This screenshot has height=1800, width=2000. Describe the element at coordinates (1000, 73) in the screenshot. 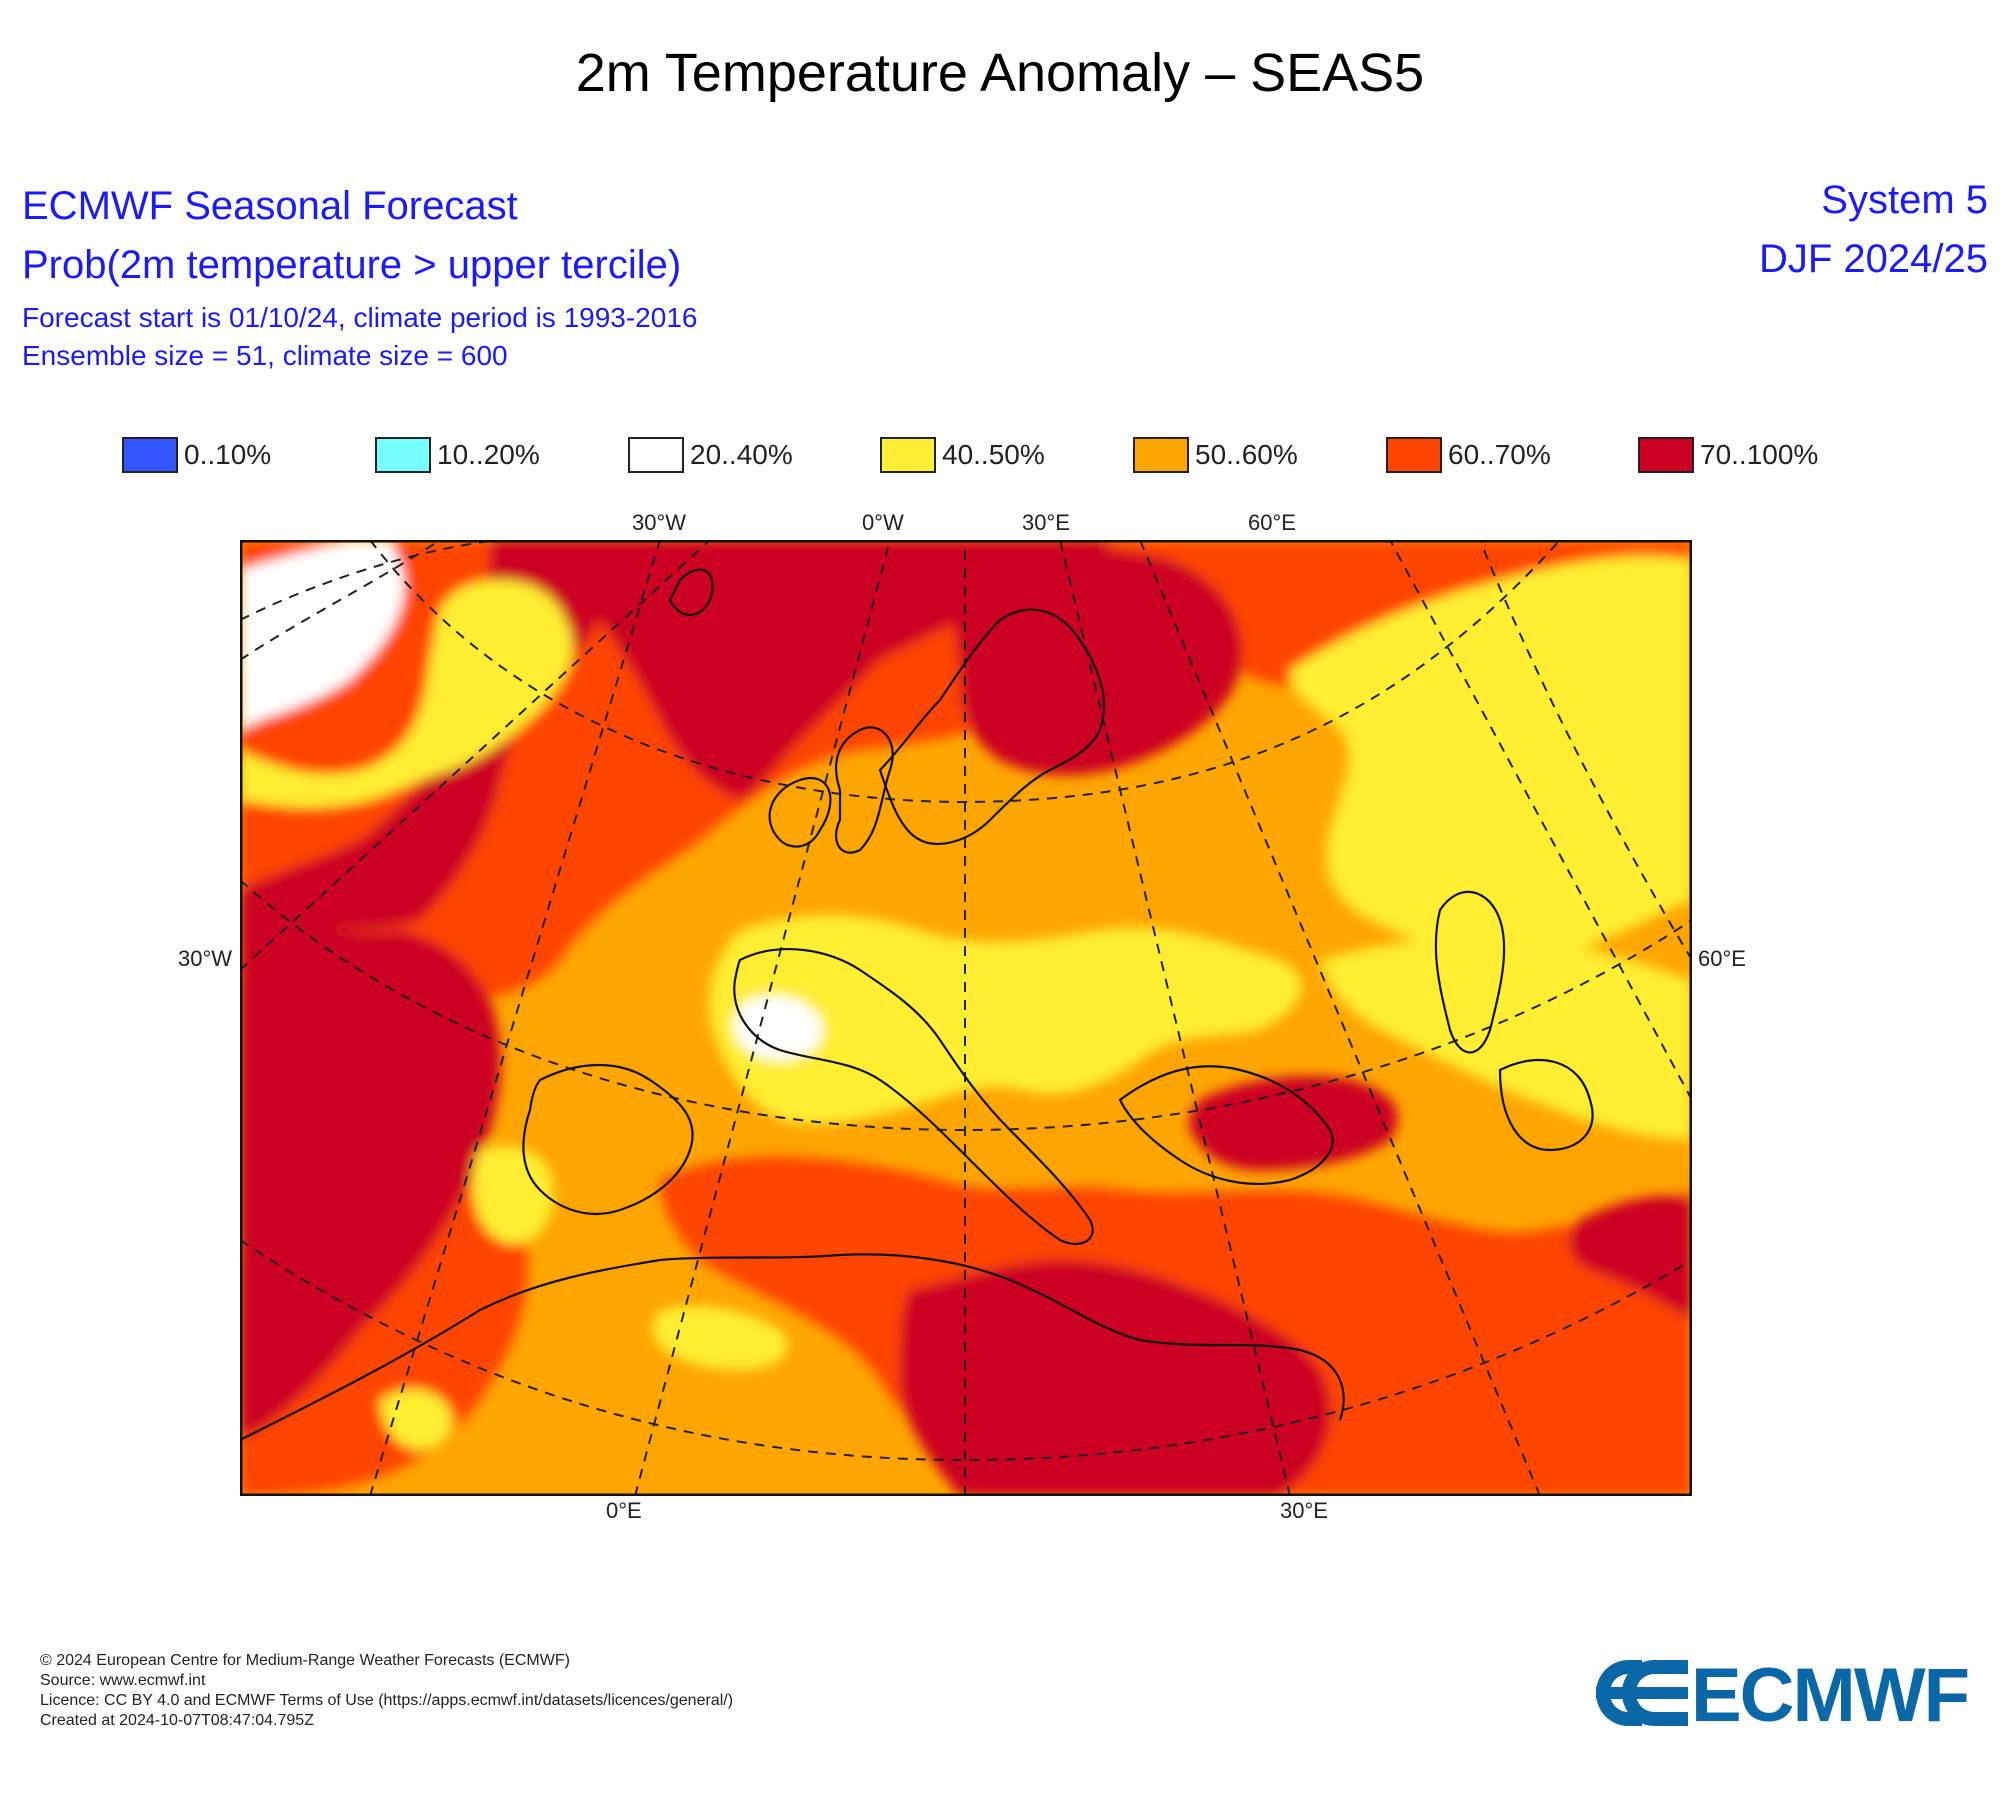

I see `page-title: 2m Temperature Anomaly – SEAS5` at that location.